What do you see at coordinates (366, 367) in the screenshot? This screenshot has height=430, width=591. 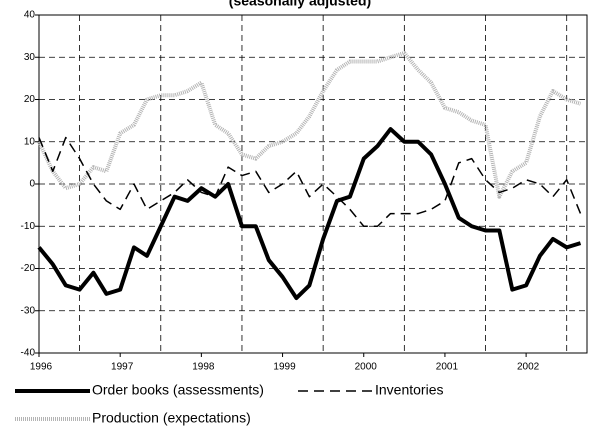 I see `x-tick-label: 2000` at bounding box center [366, 367].